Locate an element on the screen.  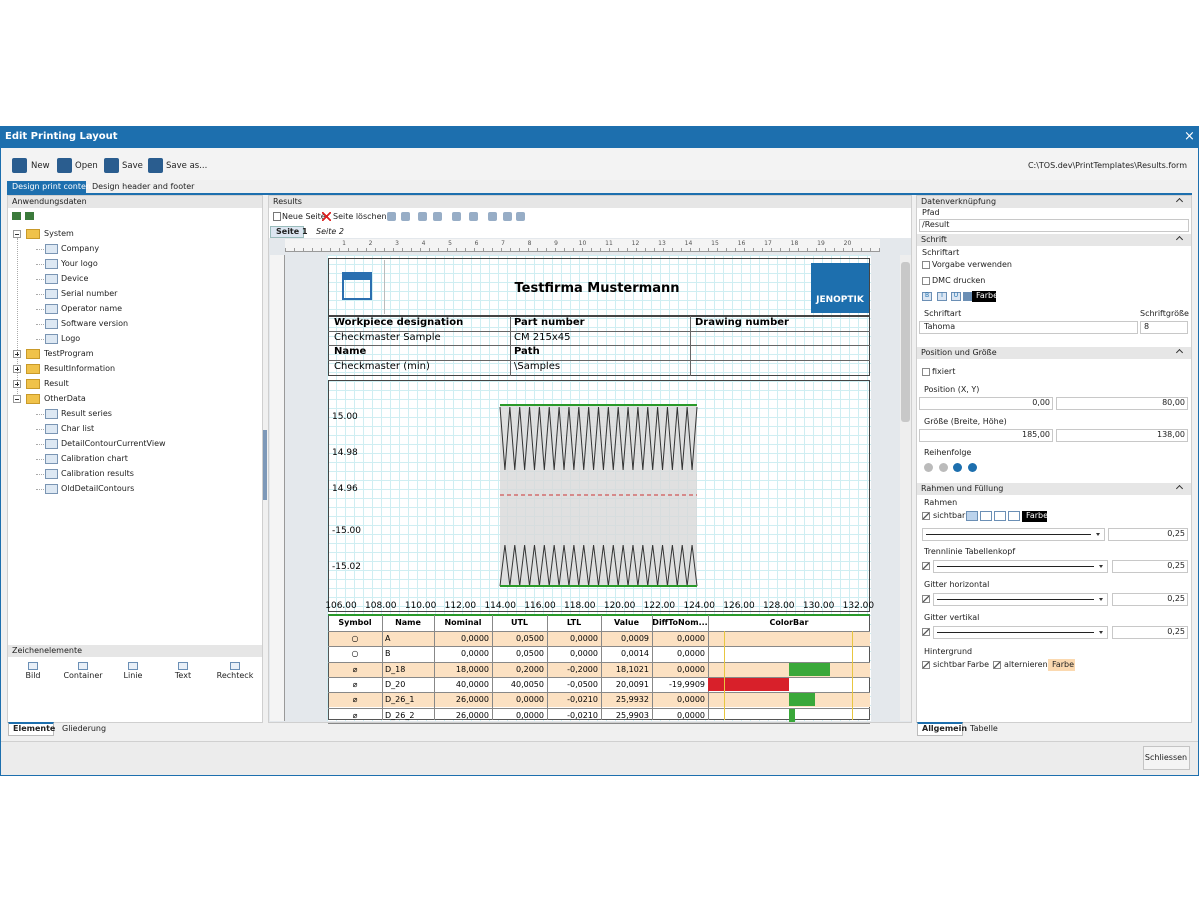
tab: Elemente is located at coordinates (34, 728).